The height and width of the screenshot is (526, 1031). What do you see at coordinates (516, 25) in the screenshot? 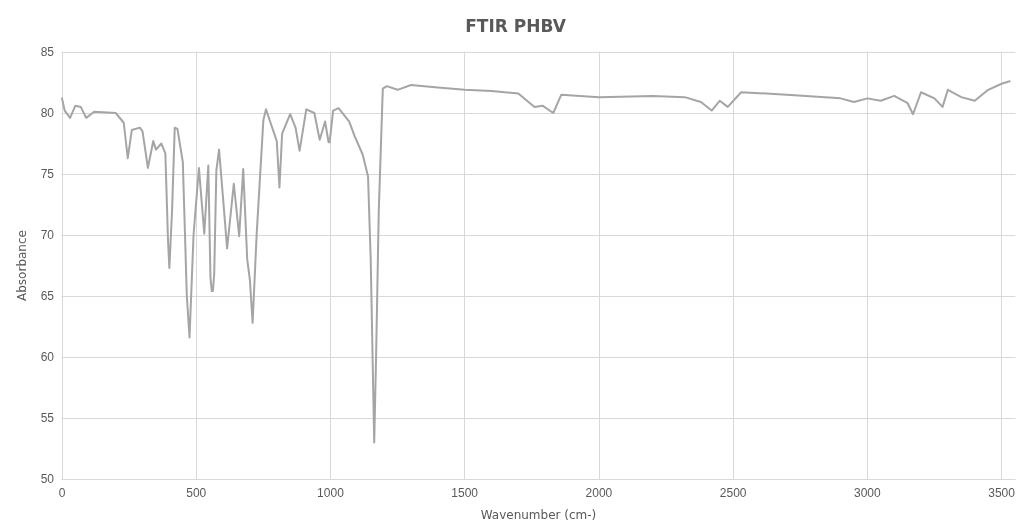
I see `chart-title: FTIR PHBV` at bounding box center [516, 25].